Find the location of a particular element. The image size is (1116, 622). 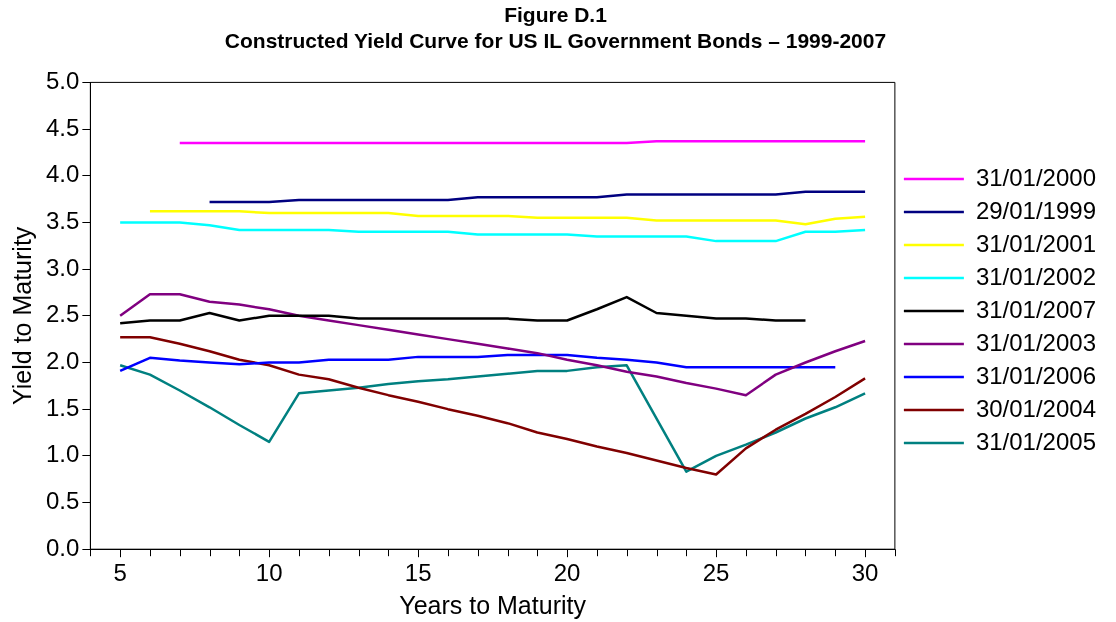

x-axis-title: Years to Maturity is located at coordinates (493, 604).